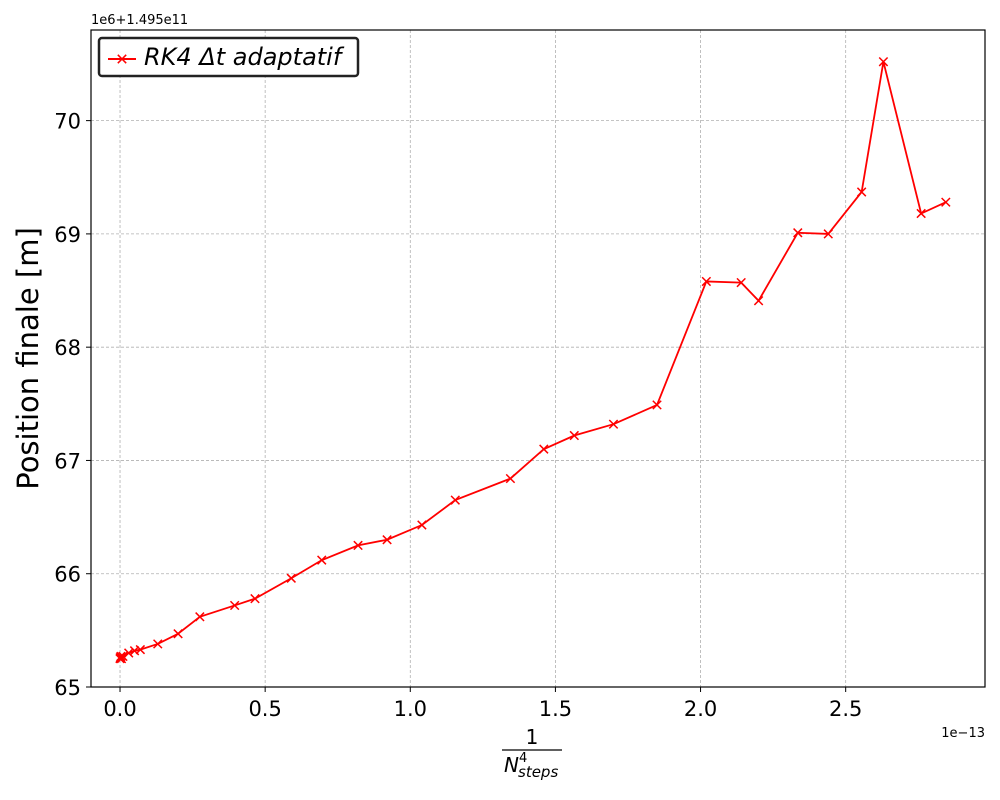  Describe the element at coordinates (963, 733) in the screenshot. I see `x-offset-label: 1e−13` at that location.